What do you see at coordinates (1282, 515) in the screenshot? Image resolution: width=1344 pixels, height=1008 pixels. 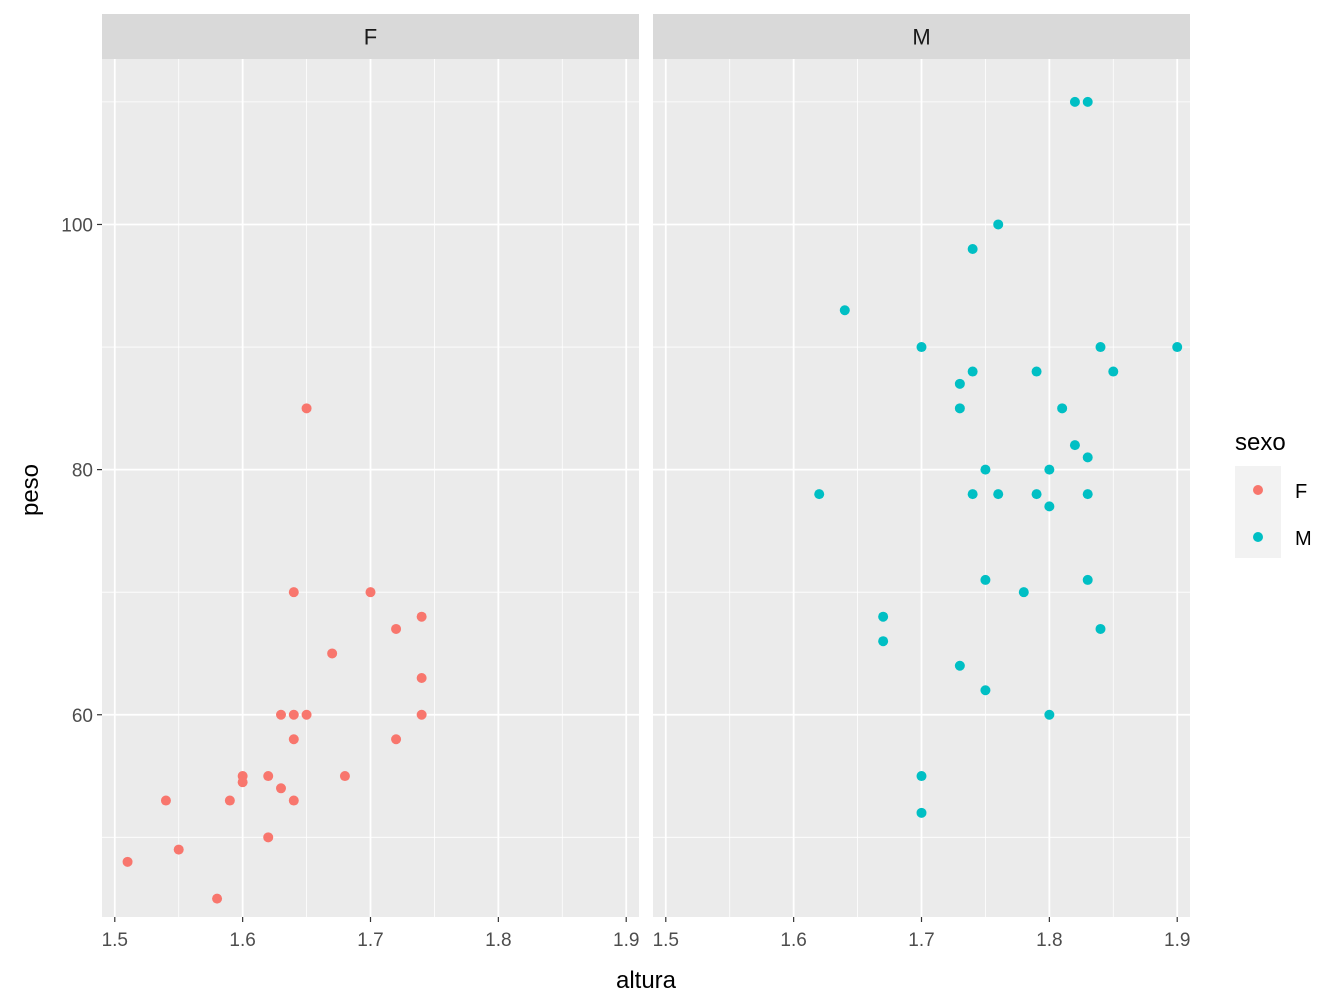 I see `legend-entries: FM` at bounding box center [1282, 515].